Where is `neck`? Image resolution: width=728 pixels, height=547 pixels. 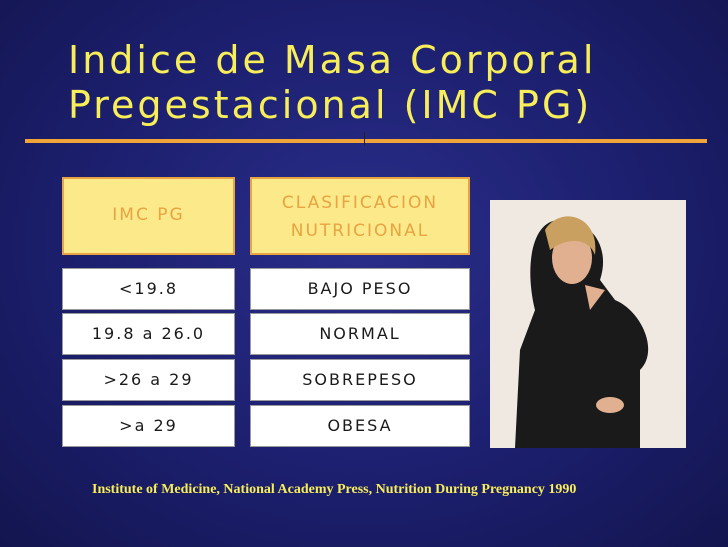 neck is located at coordinates (595, 297).